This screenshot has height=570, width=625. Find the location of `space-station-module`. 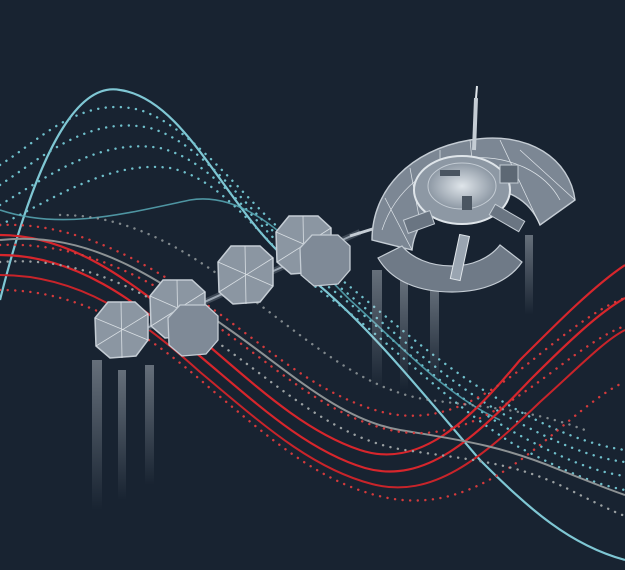

space-station-module is located at coordinates (462, 189).